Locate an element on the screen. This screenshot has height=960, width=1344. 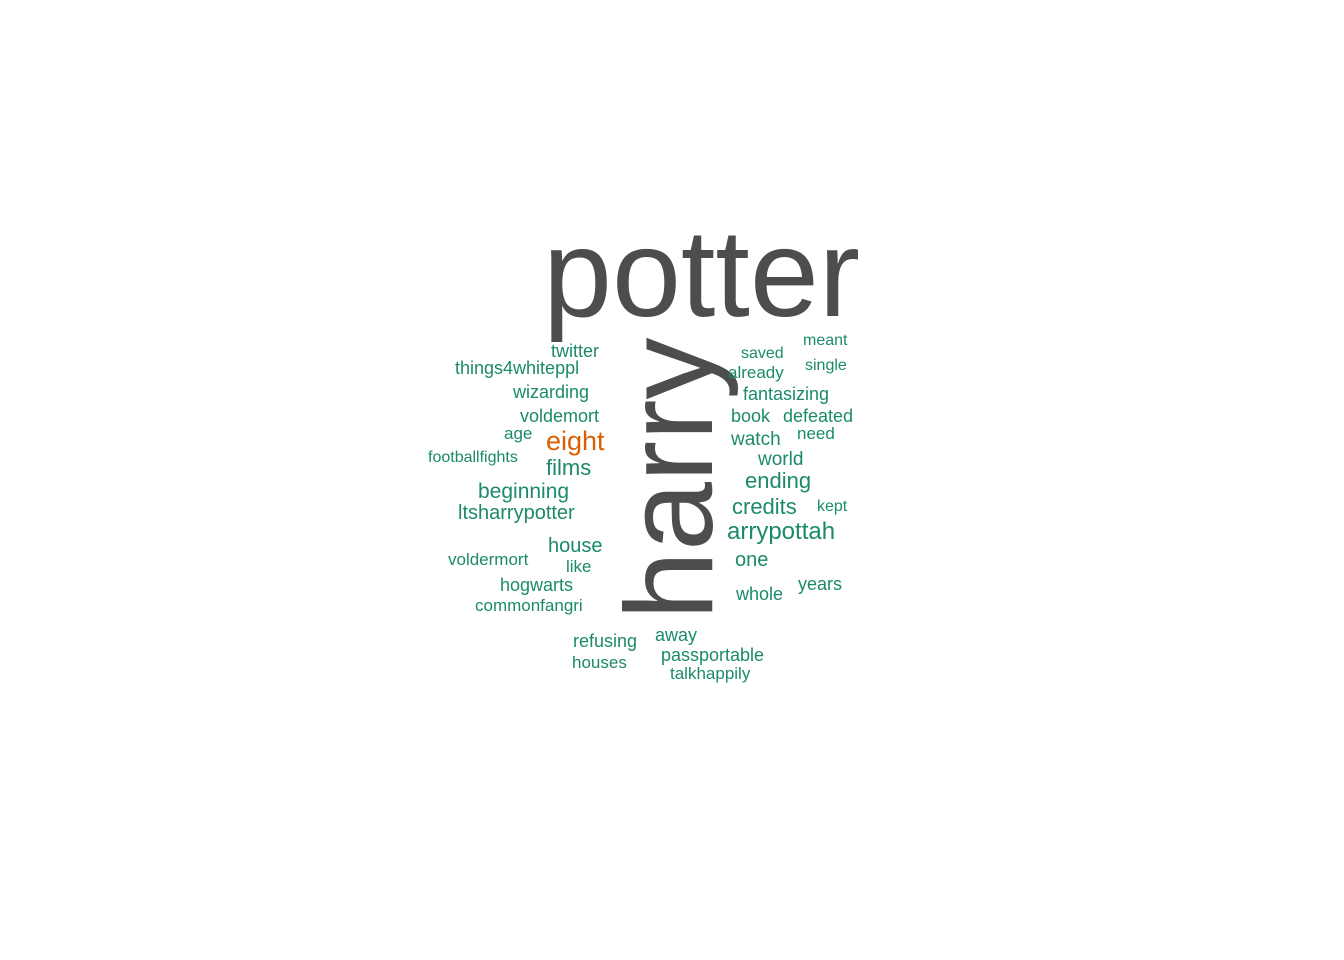
word-footballfights: footballfights is located at coordinates (473, 457).